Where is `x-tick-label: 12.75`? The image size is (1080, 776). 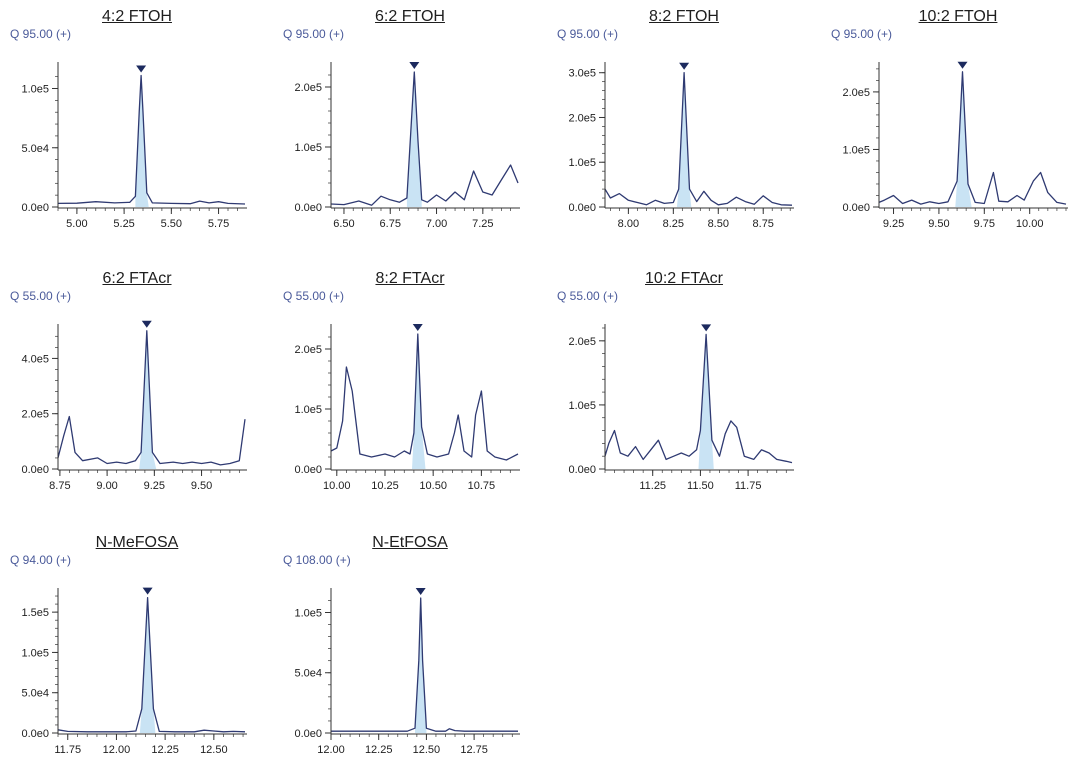 x-tick-label: 12.75 is located at coordinates (474, 750).